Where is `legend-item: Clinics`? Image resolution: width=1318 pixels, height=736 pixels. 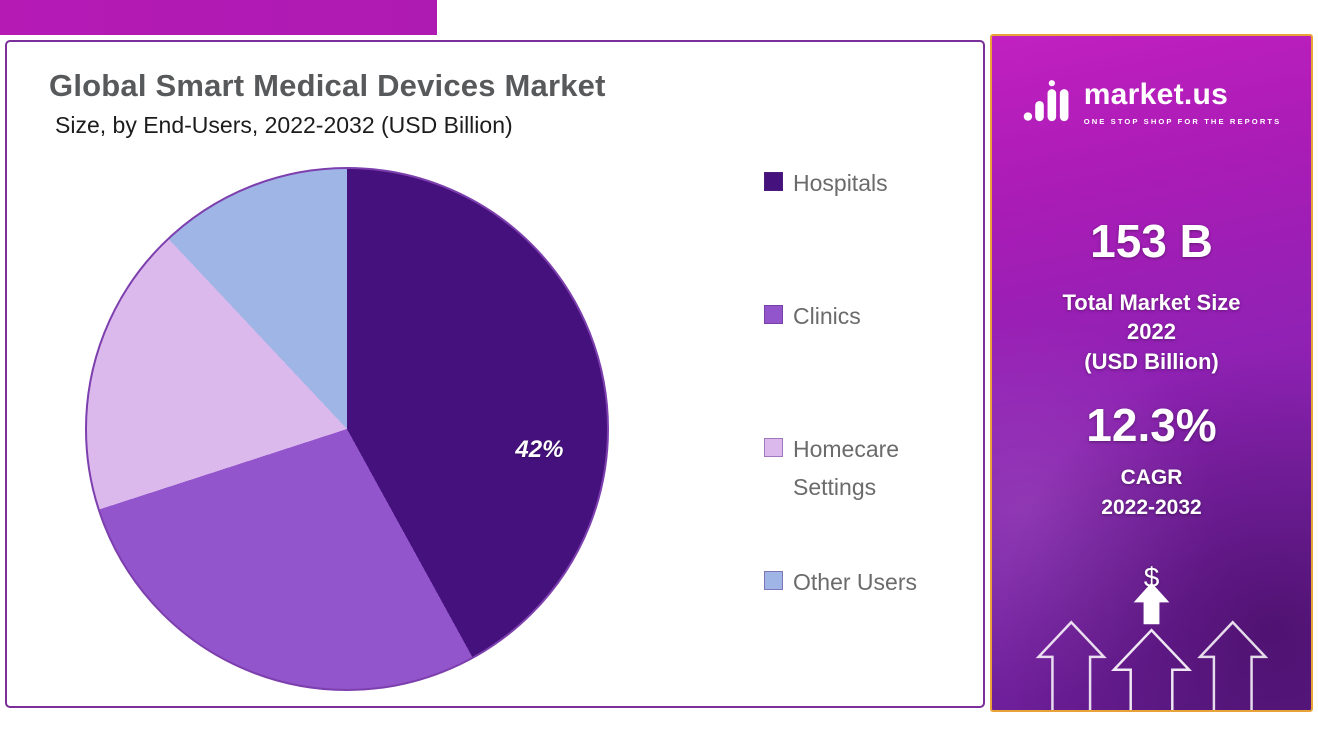 legend-item: Clinics is located at coordinates (858, 363).